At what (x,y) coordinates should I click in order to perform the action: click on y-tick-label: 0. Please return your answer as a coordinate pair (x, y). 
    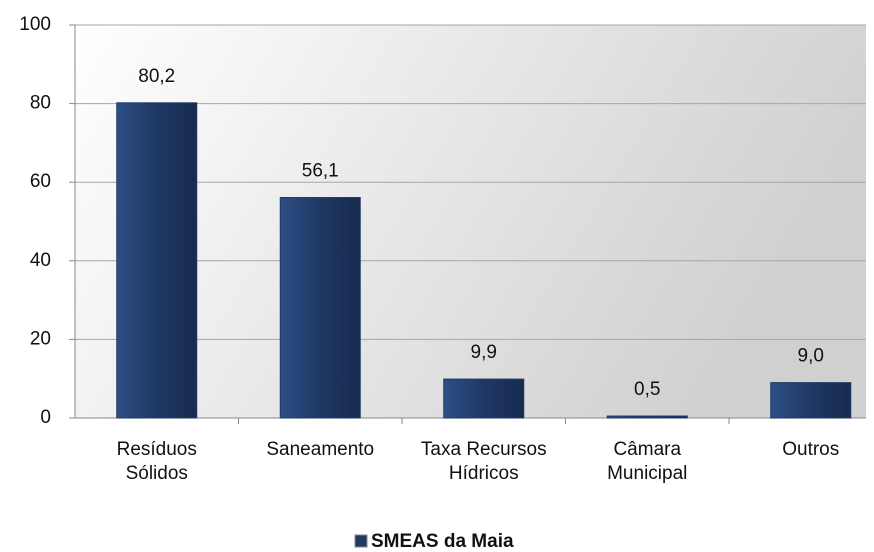
    Looking at the image, I should click on (45, 417).